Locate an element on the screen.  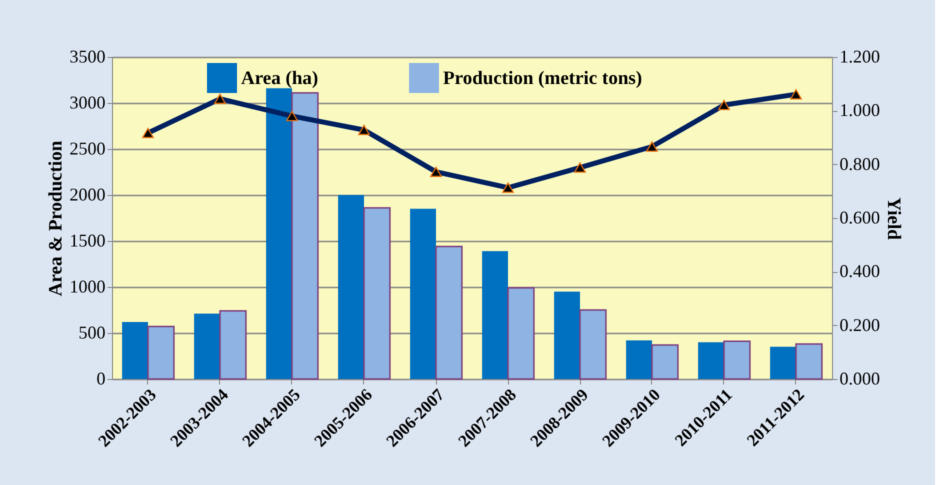
legend-label: Production (metric tons) is located at coordinates (542, 78).